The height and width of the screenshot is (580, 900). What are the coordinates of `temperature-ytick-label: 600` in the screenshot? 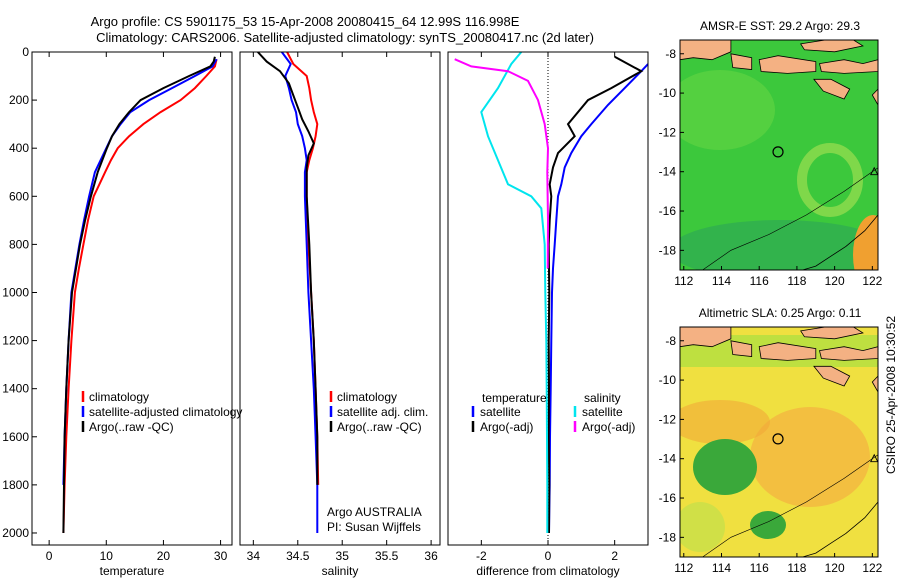 It's located at (19, 196).